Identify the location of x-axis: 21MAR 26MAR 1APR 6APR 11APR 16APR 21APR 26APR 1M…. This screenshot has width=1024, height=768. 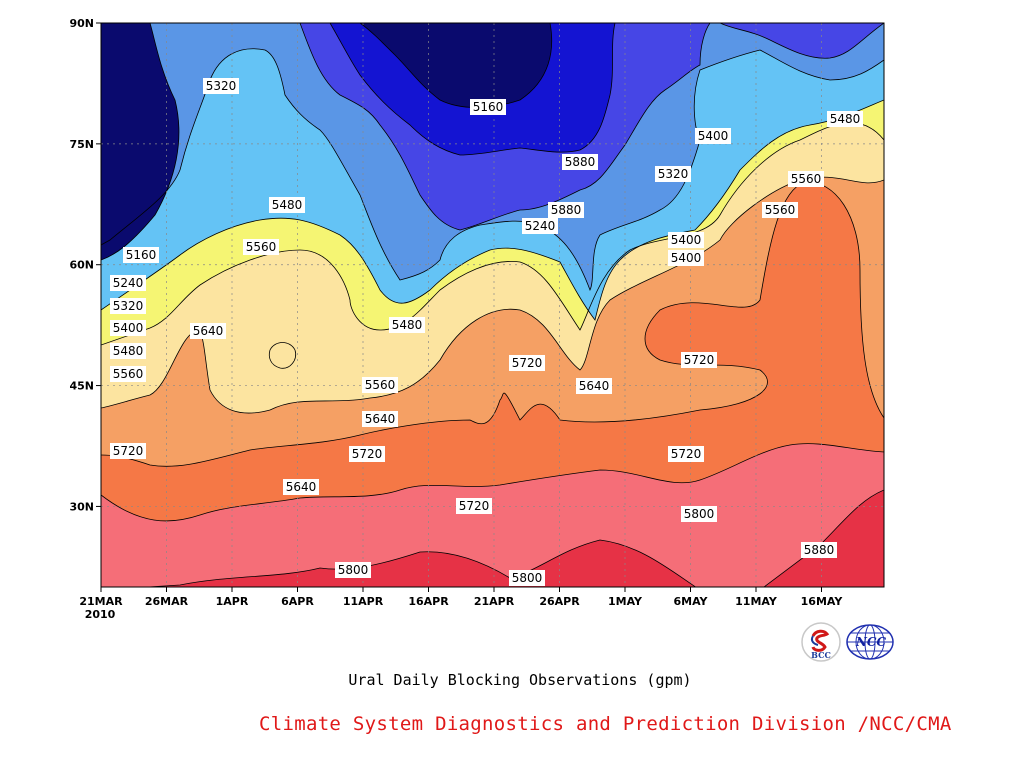
(461, 597).